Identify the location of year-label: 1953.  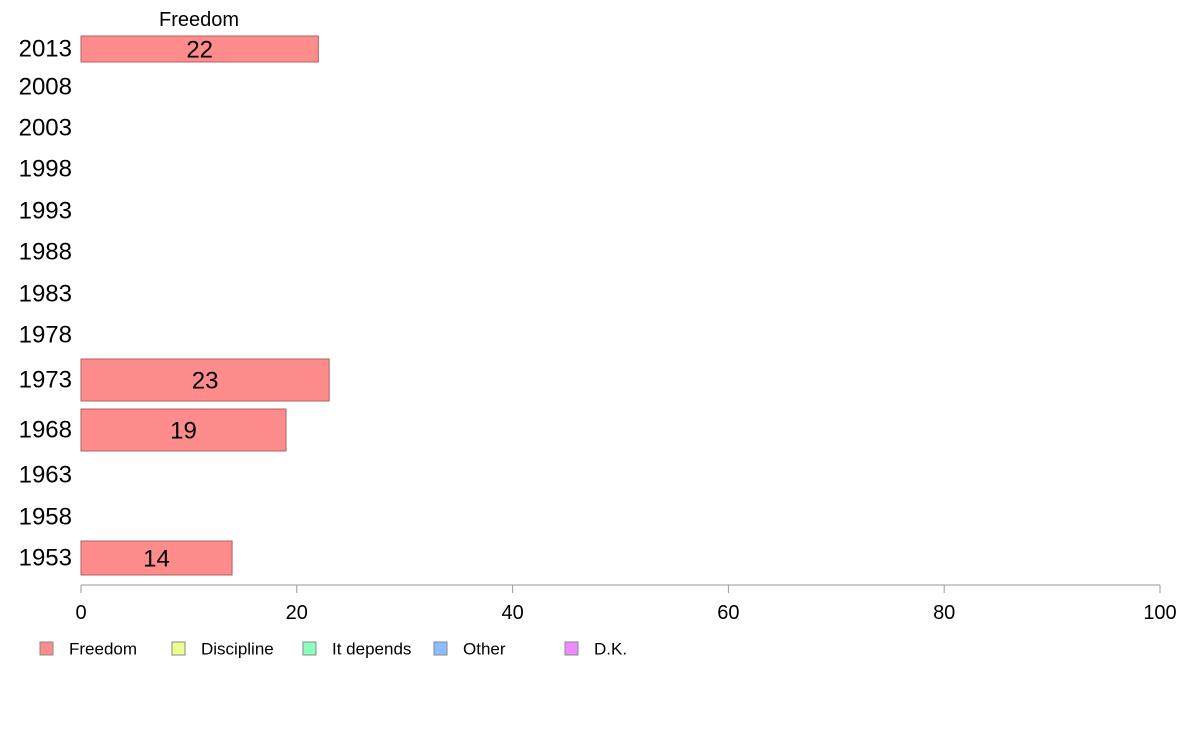
(45, 558).